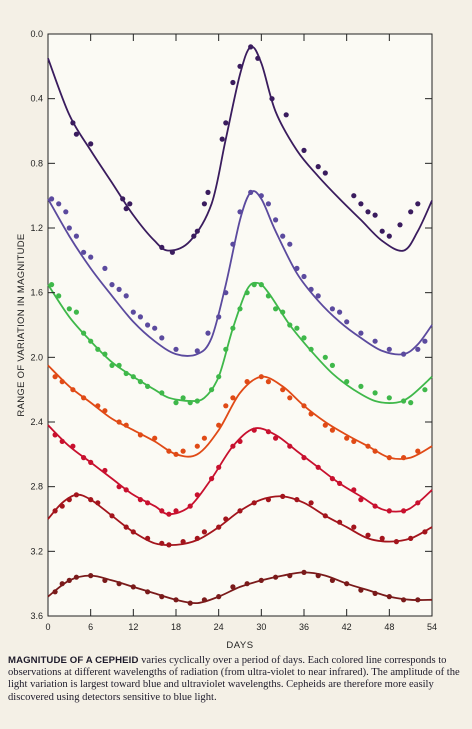  I want to click on x-tick-label: 48, so click(389, 627).